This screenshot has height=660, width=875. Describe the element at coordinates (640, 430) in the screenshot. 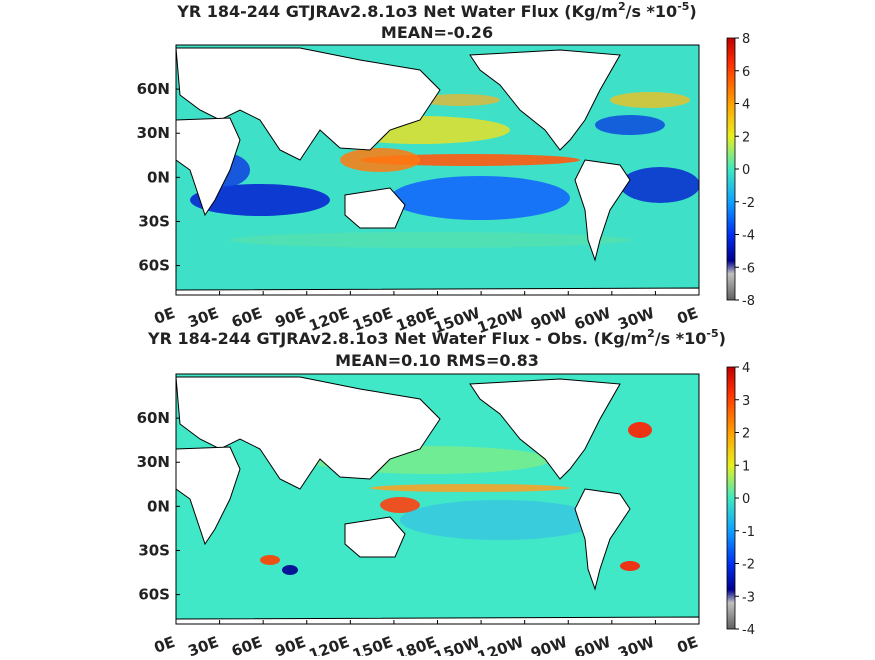

I see `gulf-stream-bias` at that location.